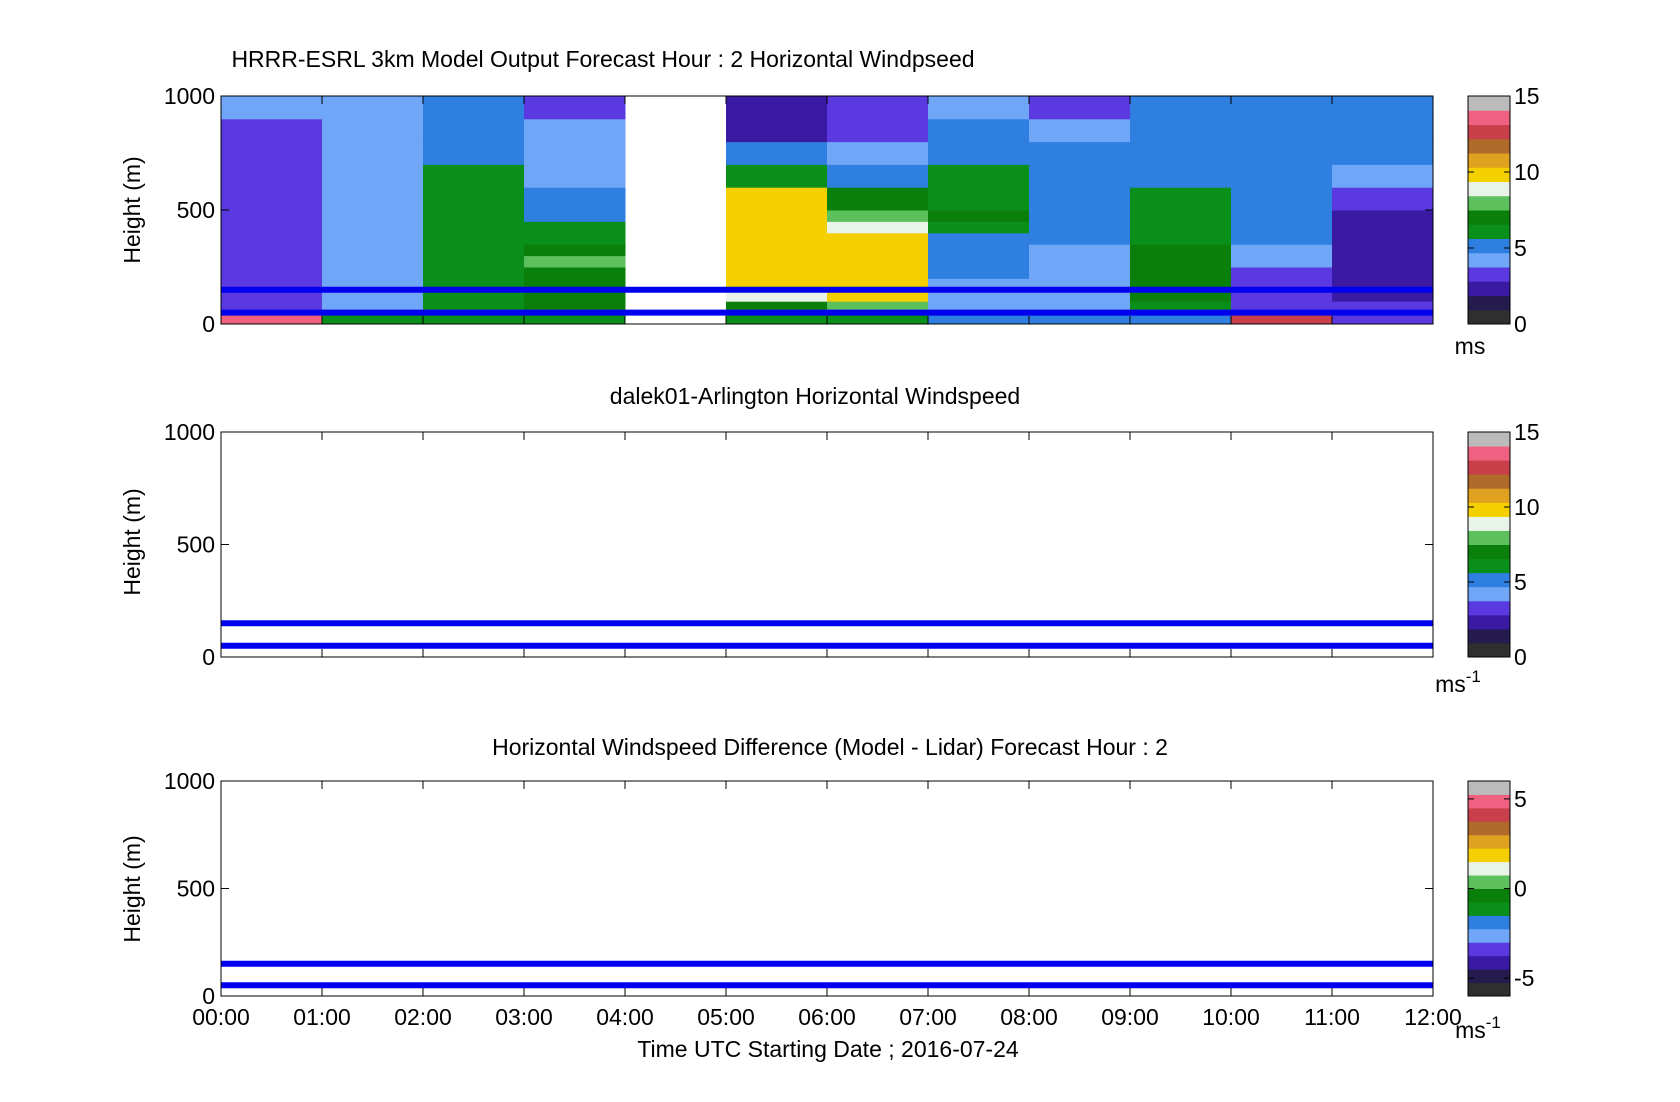 The height and width of the screenshot is (1102, 1680). Describe the element at coordinates (1470, 346) in the screenshot. I see `colorbar-unit-label: ms` at that location.